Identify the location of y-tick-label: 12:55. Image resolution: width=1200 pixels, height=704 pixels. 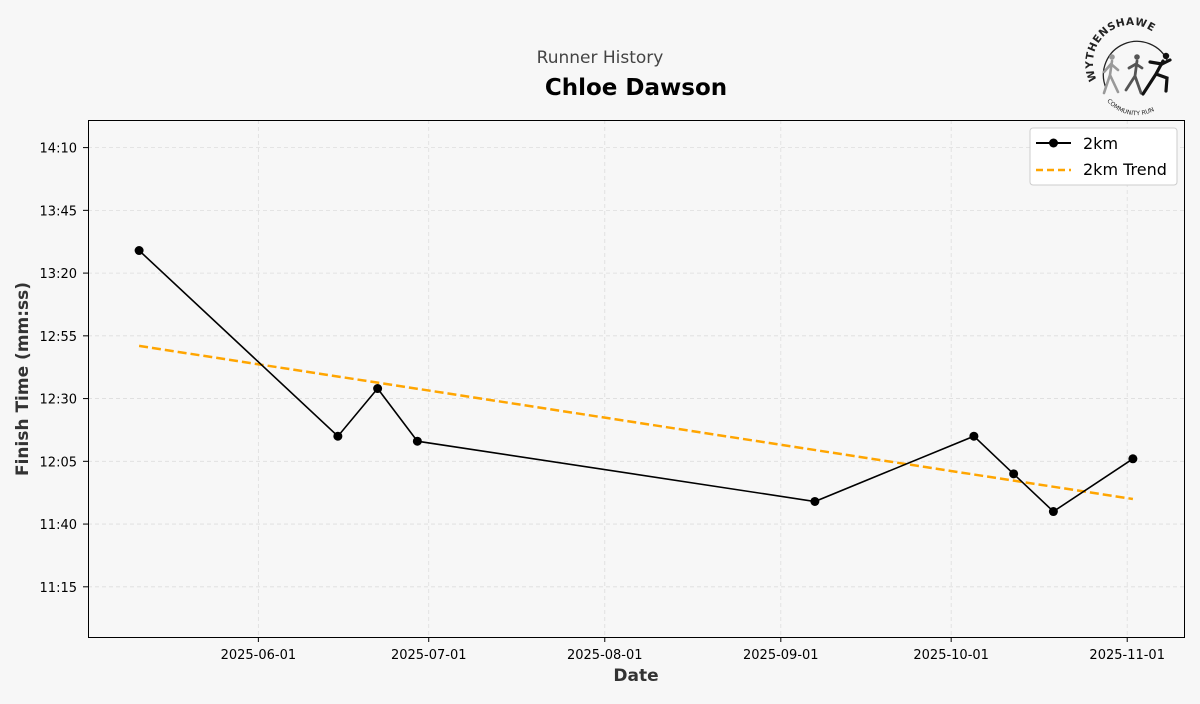
(58, 337).